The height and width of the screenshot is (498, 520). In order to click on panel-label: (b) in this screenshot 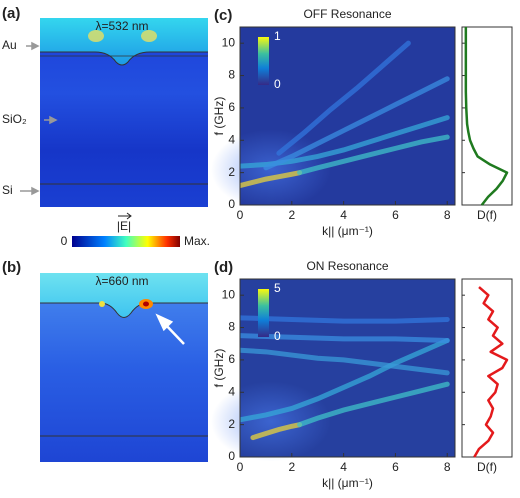, I will do `click(11, 267)`.